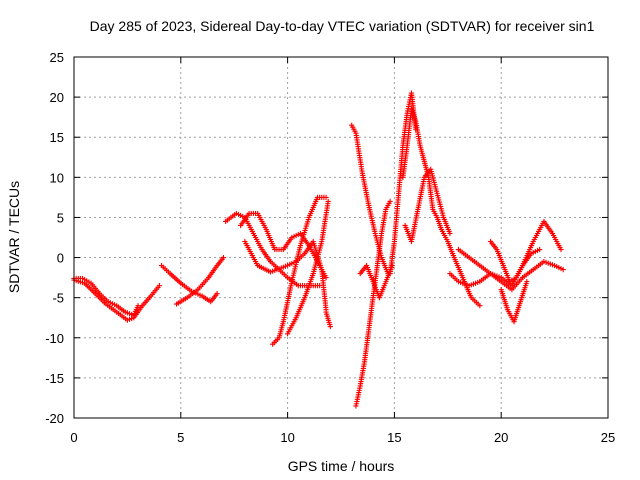  Describe the element at coordinates (376, 281) in the screenshot. I see `series-sat-m` at that location.